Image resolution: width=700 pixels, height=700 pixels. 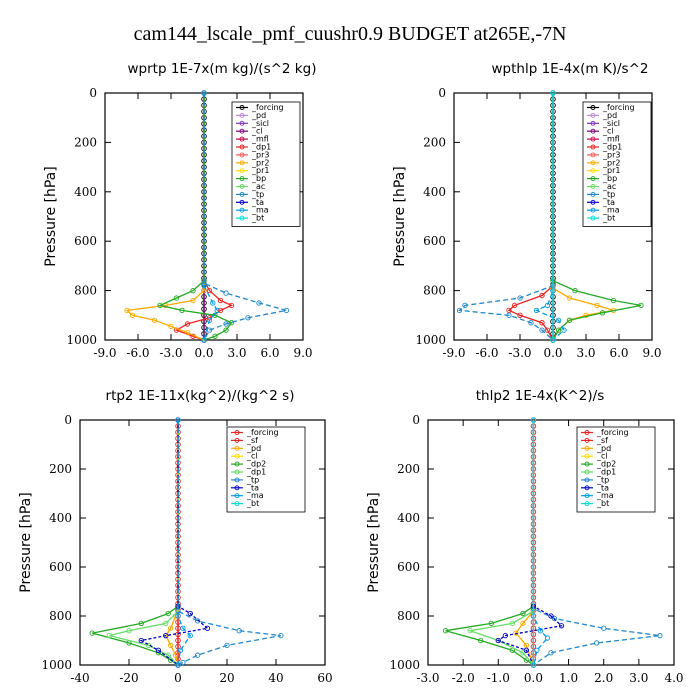 What do you see at coordinates (374, 542) in the screenshot?
I see `y-axis-label: Pressure [hPa]` at bounding box center [374, 542].